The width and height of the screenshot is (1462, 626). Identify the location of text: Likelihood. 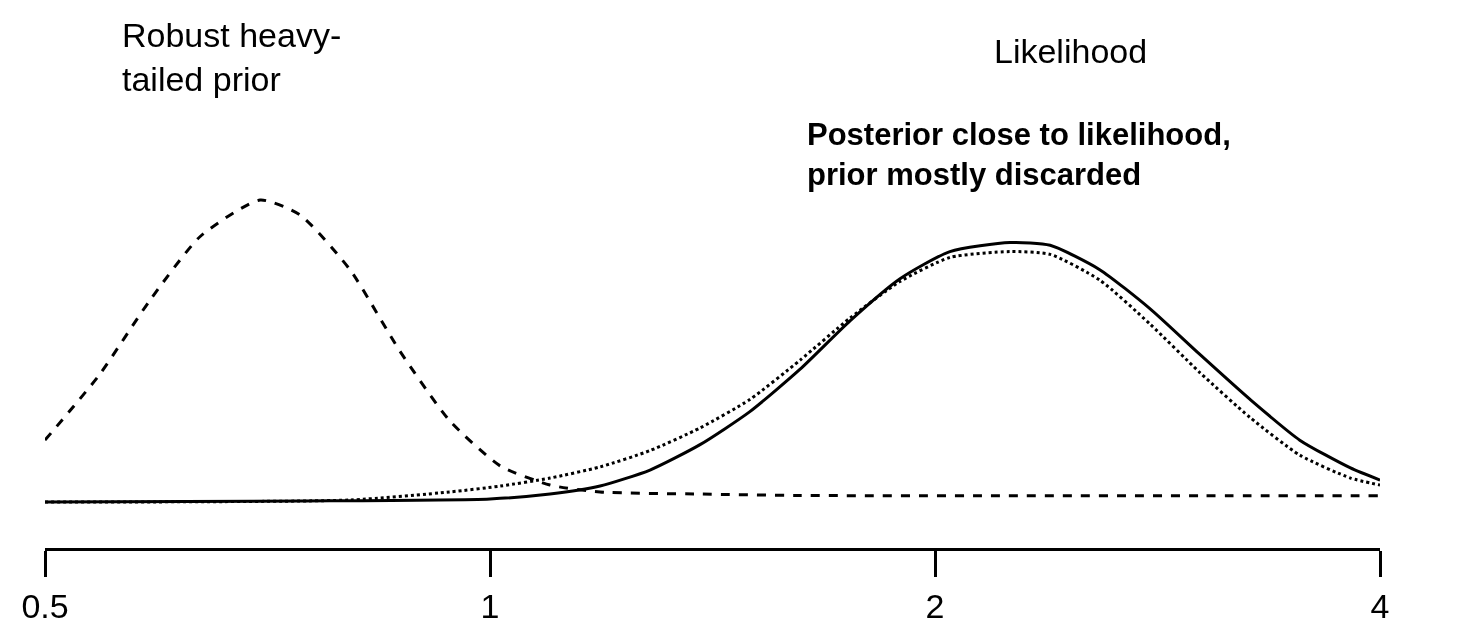
(1071, 51).